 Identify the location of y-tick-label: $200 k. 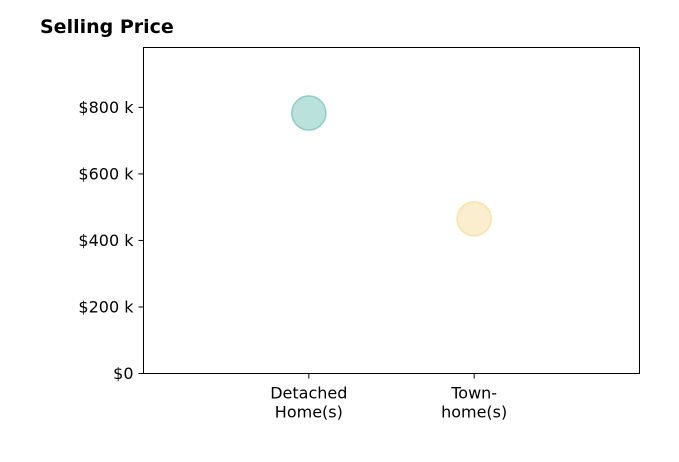
(106, 306).